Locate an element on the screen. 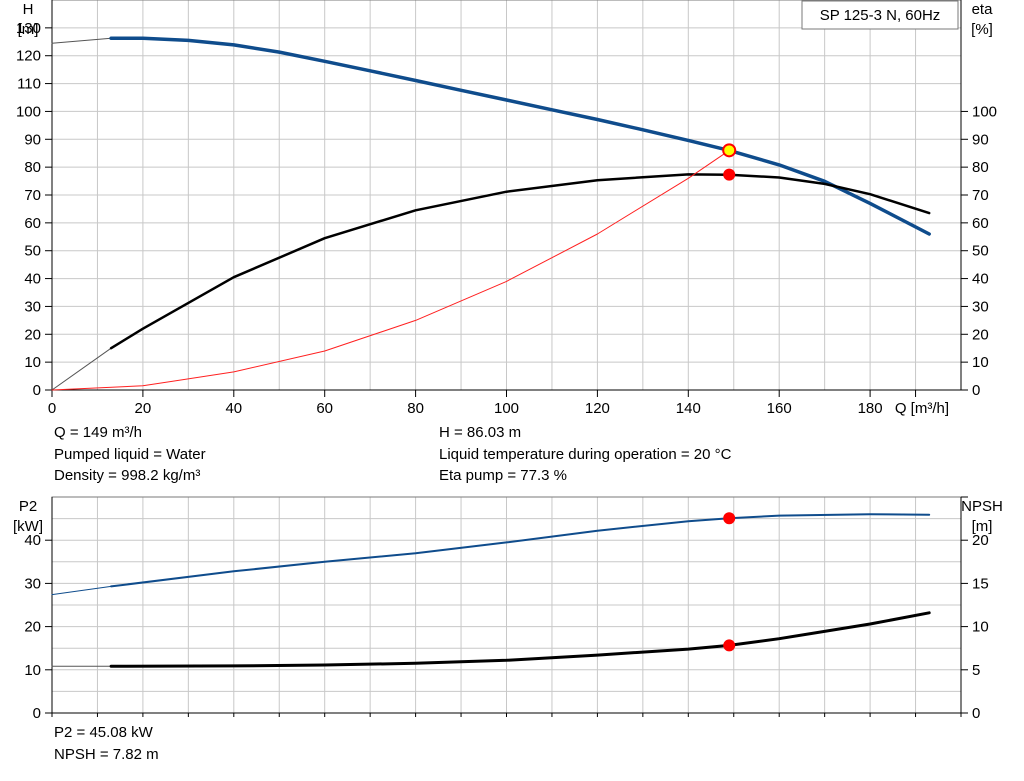  upper-left-tick-label: 70 is located at coordinates (32, 195).